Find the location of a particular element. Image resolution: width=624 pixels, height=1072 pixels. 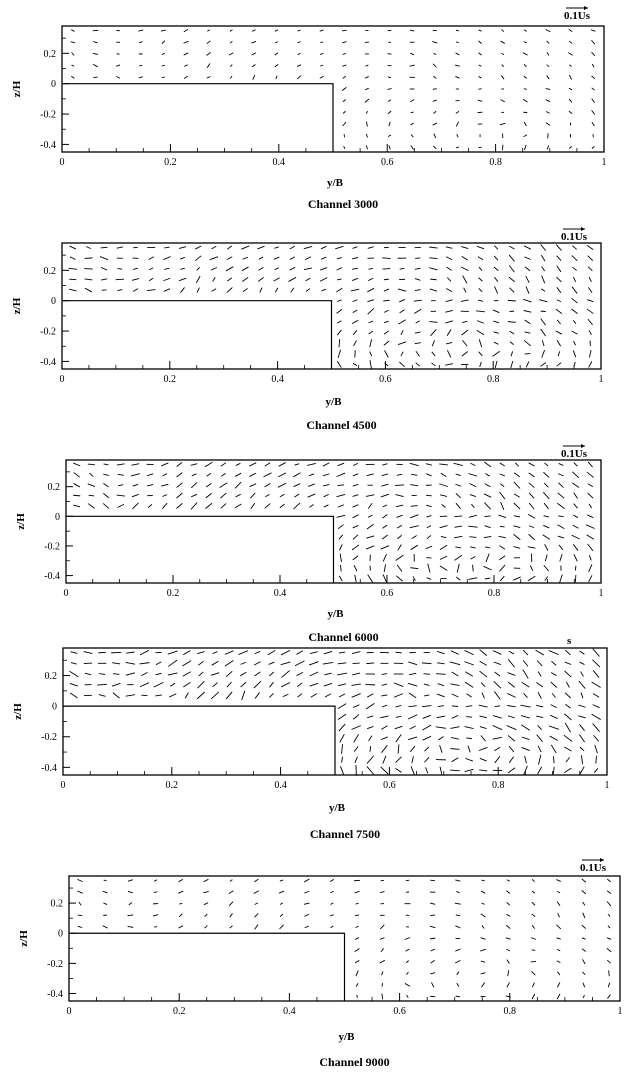

y-tick-label: -0.4 is located at coordinates (49, 768).